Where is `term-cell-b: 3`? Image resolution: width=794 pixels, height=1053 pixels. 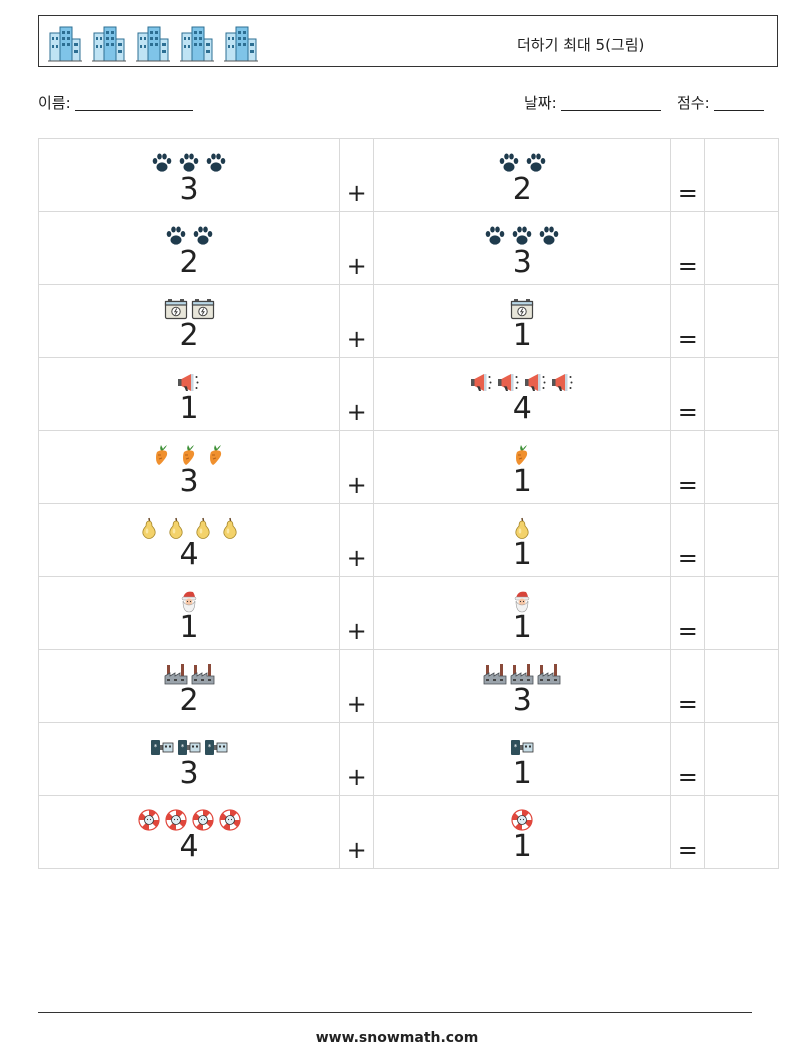
term-cell-b: 3 is located at coordinates (522, 248).